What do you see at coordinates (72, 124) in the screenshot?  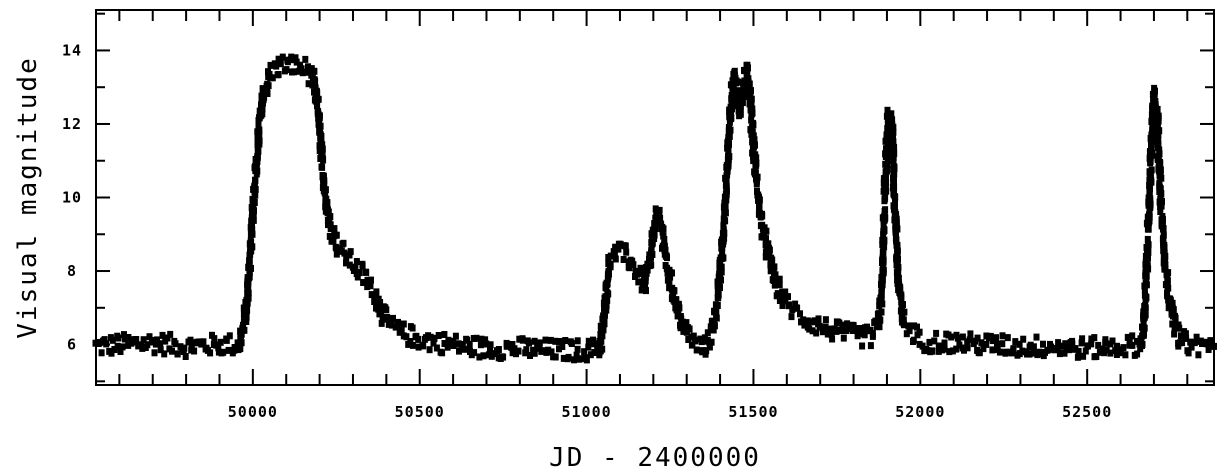 I see `y-tick-label: 12` at bounding box center [72, 124].